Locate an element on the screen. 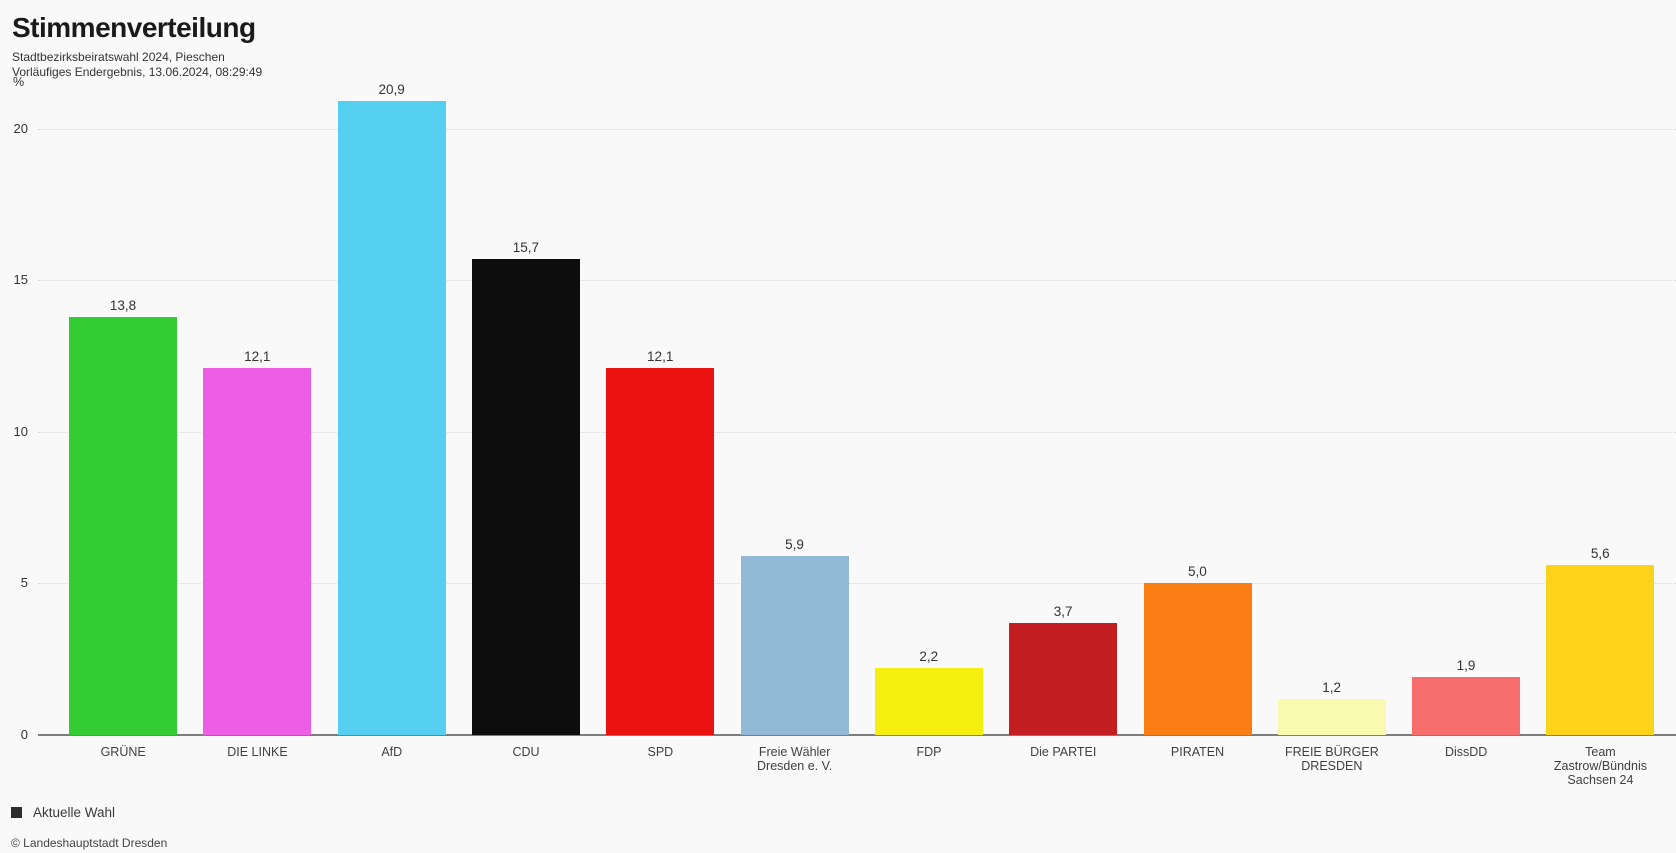 The image size is (1676, 853). y-tick-label-5: 5 is located at coordinates (24, 583).